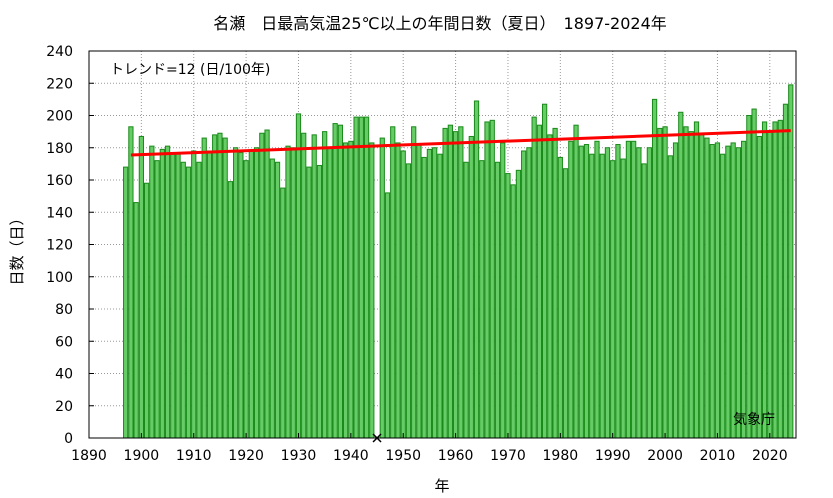 This screenshot has height=498, width=833. What do you see at coordinates (660, 283) in the screenshot?
I see `bar-1999` at bounding box center [660, 283].